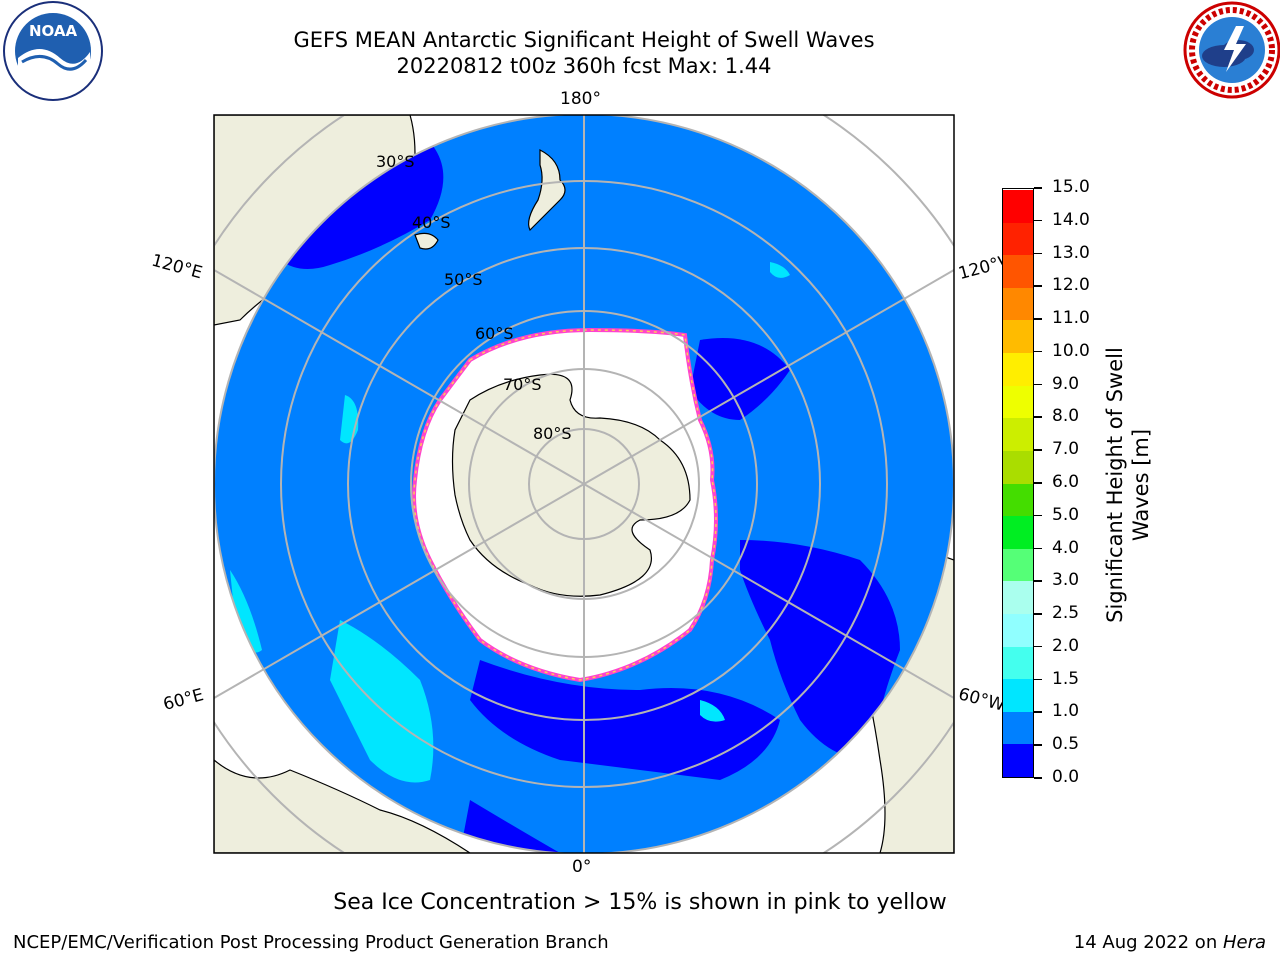  Describe the element at coordinates (1066, 645) in the screenshot. I see `colorbar-tick-label: 2.0` at that location.